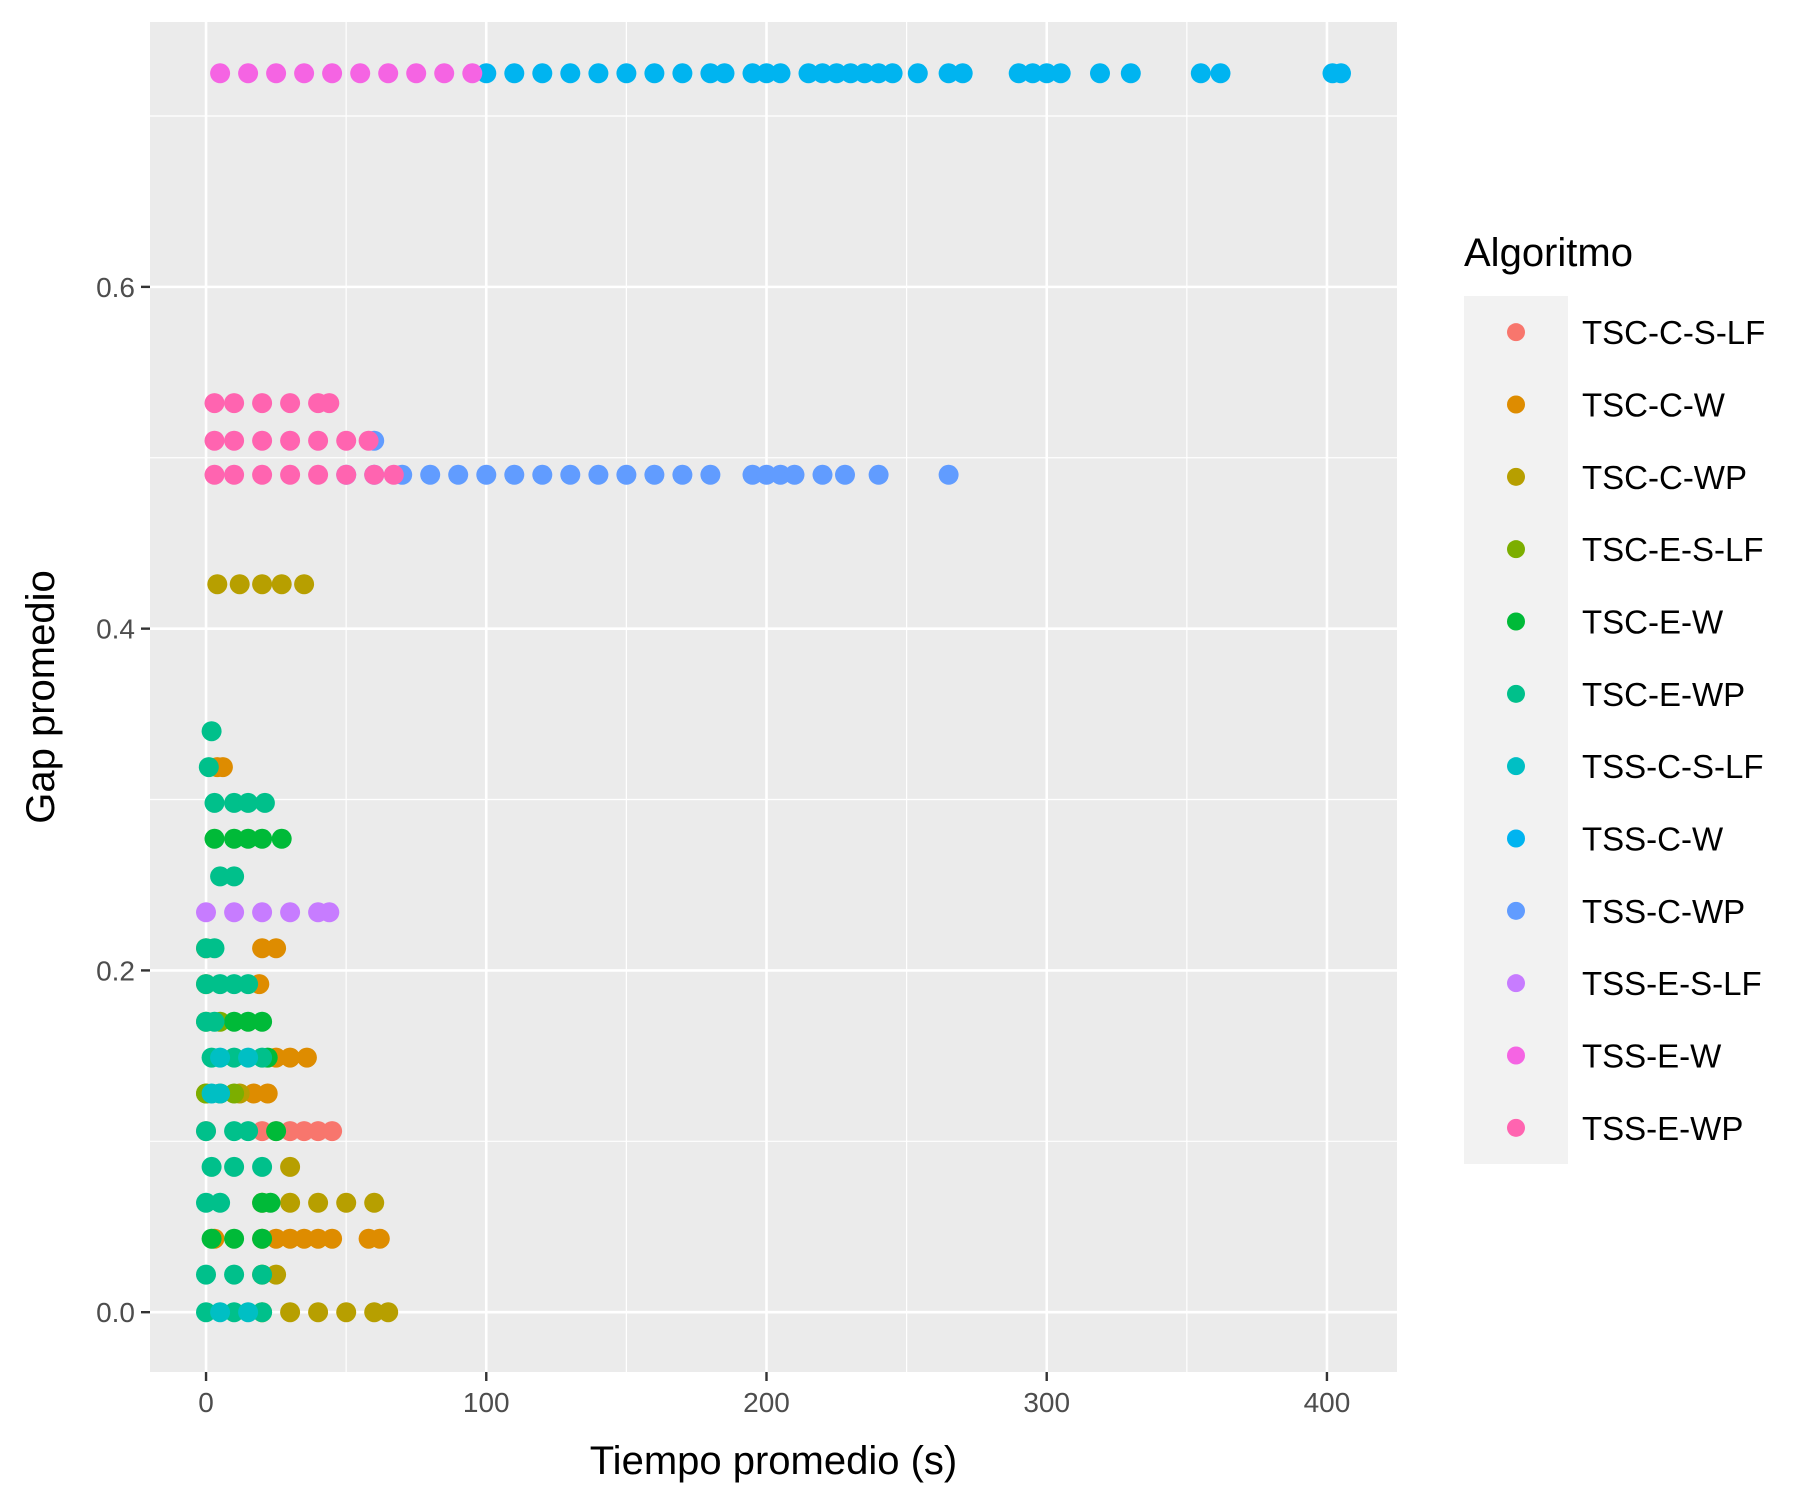 This screenshot has width=1800, height=1500. I want to click on y-tick-label: 0.2, so click(115, 970).